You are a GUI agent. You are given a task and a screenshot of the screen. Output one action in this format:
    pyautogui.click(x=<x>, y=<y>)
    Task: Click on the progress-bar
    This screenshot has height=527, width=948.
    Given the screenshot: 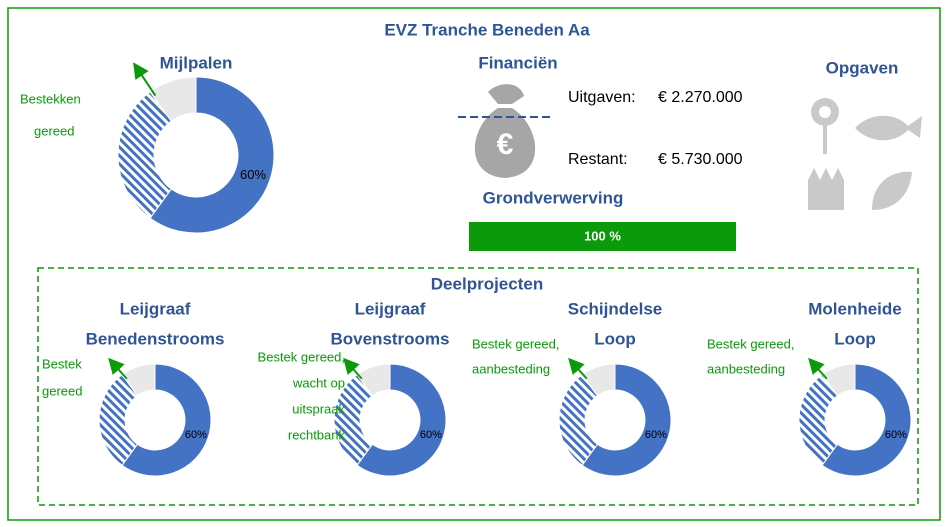 What is the action you would take?
    pyautogui.click(x=602, y=236)
    